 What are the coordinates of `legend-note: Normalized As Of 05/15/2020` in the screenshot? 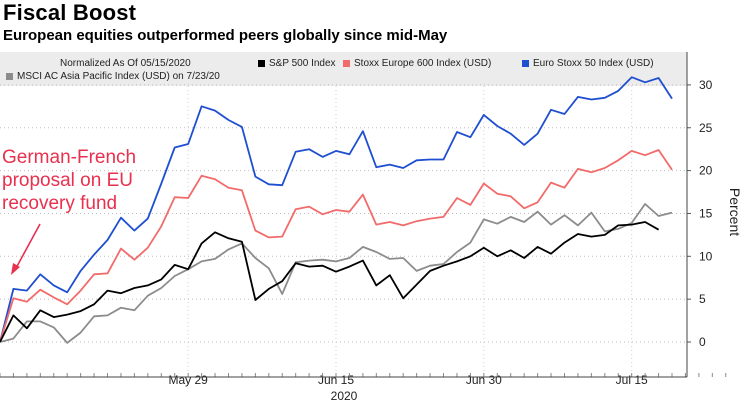 It's located at (125, 63).